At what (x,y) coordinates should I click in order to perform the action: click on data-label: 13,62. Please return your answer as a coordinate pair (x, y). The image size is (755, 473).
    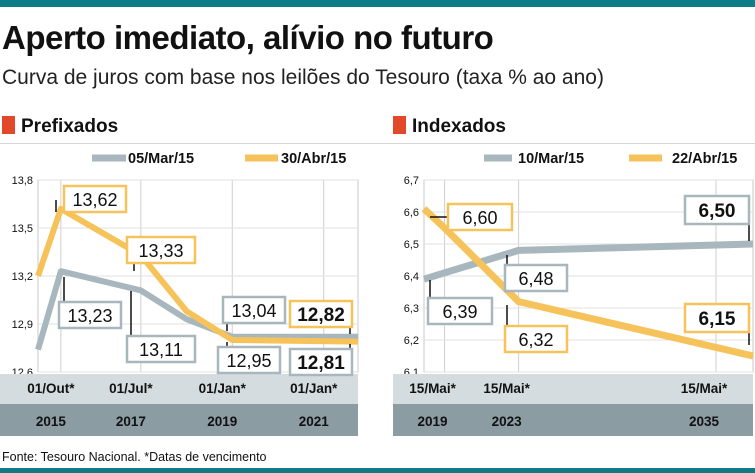
    Looking at the image, I should click on (94, 200).